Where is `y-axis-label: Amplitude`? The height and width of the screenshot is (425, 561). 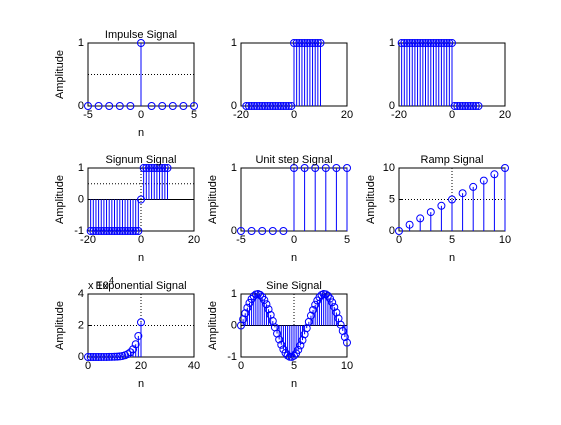 y-axis-label: Amplitude is located at coordinates (213, 325).